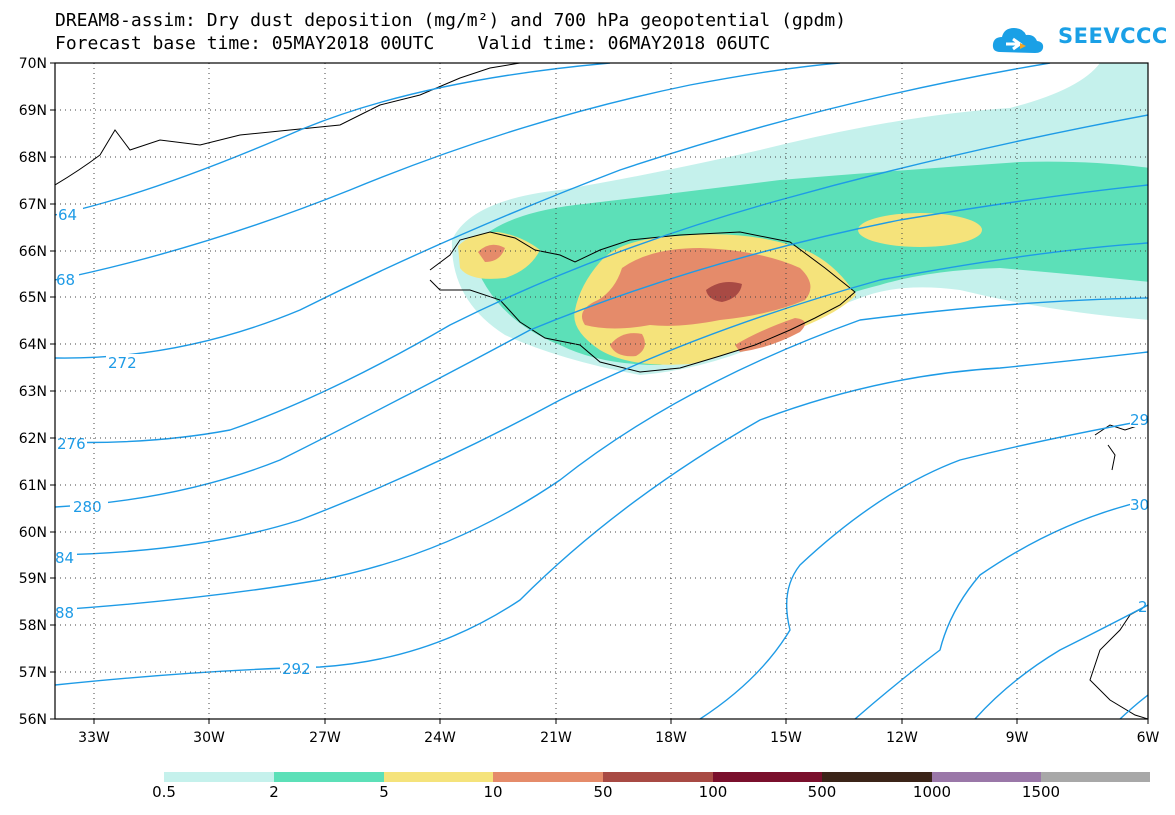 The image size is (1175, 815). Describe the element at coordinates (33, 298) in the screenshot. I see `lat-label: 65N` at that location.